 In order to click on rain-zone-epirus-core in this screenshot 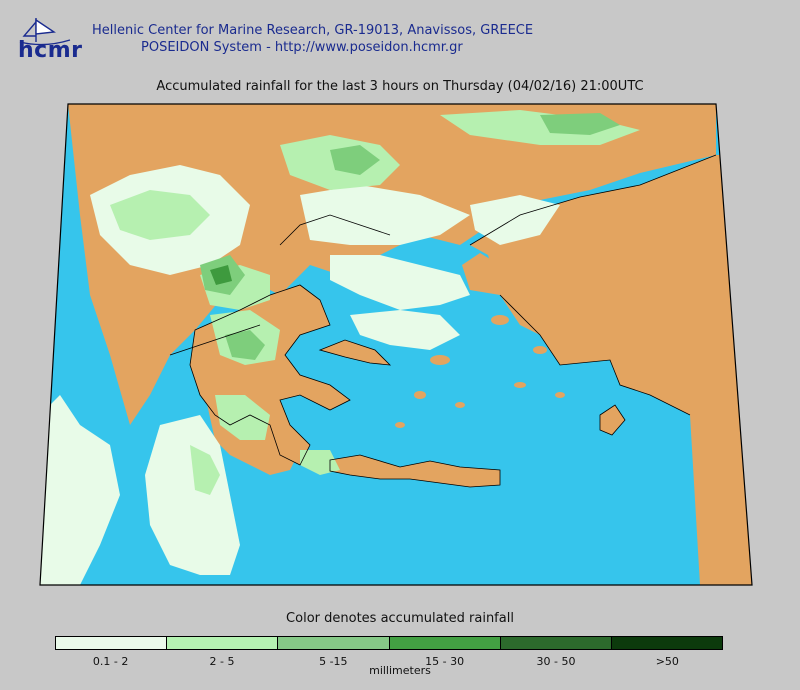, I will do `click(221, 275)`.